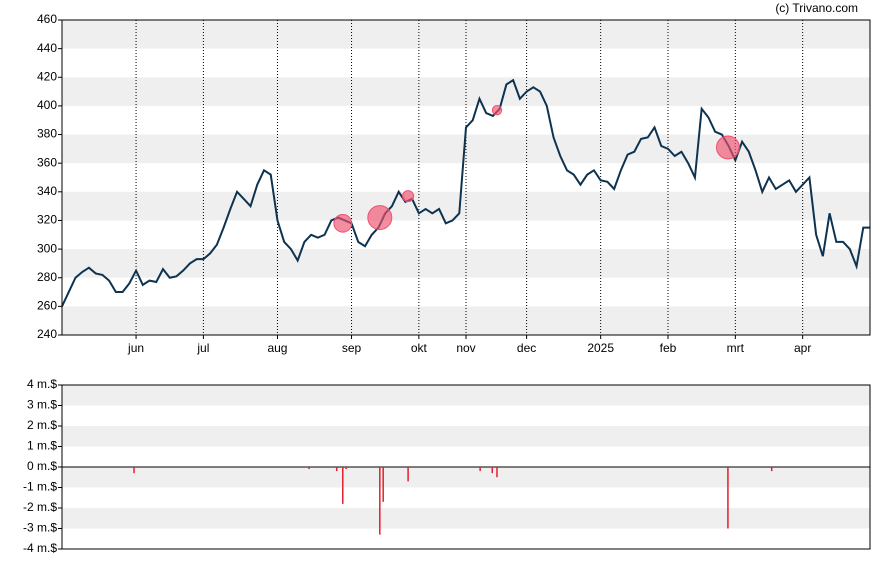 Image resolution: width=888 pixels, height=570 pixels. Describe the element at coordinates (668, 348) in the screenshot. I see `x-tick-label: feb` at that location.